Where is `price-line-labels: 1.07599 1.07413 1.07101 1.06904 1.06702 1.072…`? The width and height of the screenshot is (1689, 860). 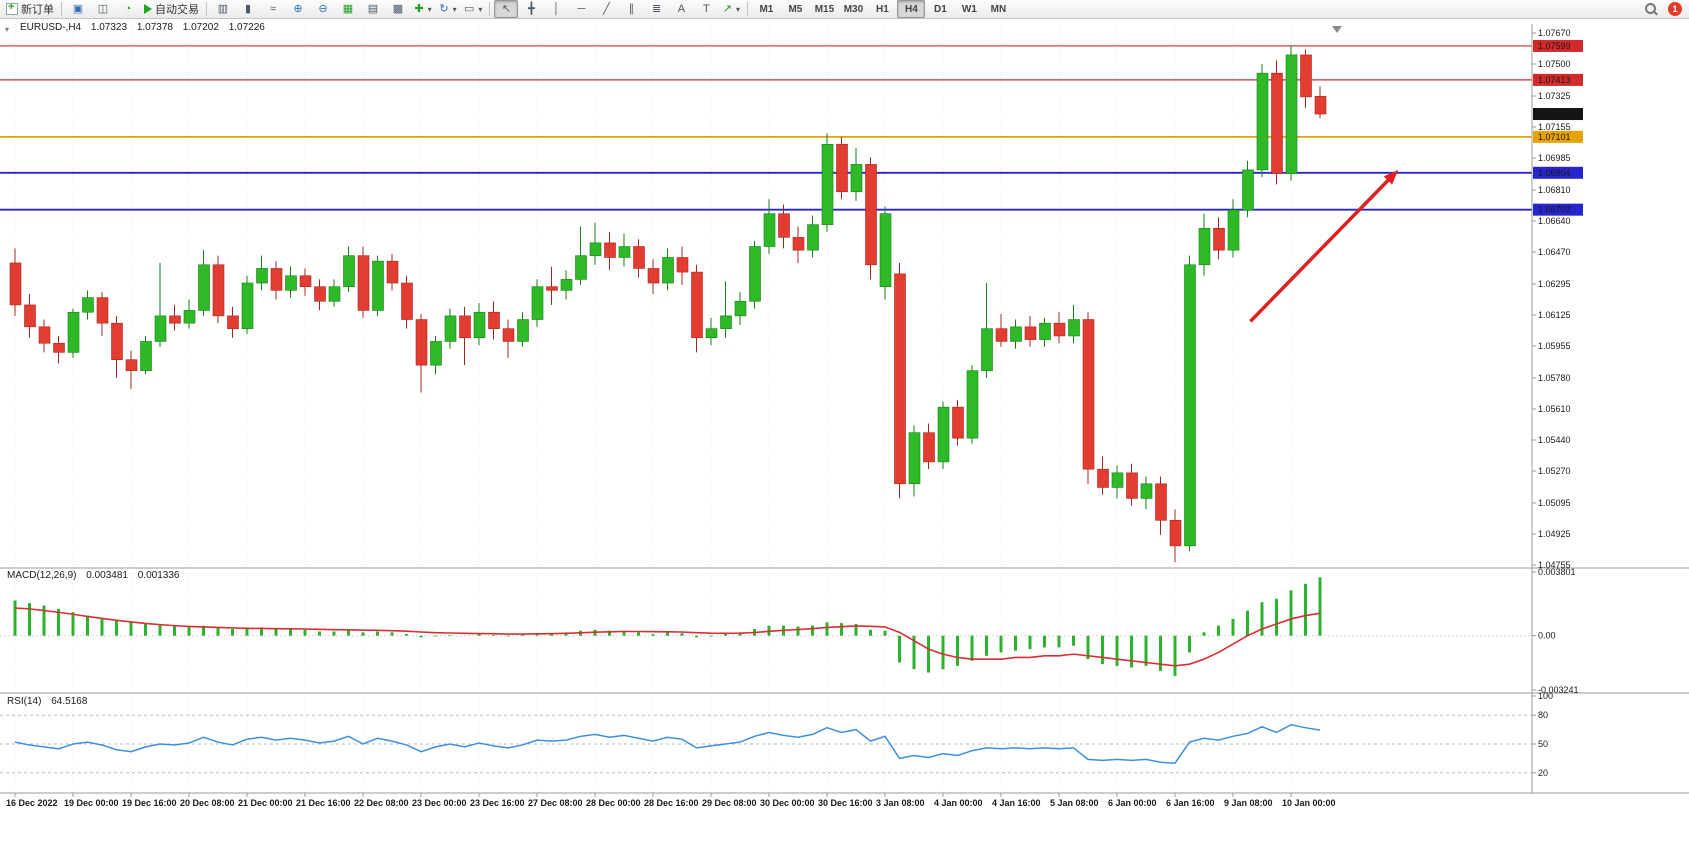 price-line-labels: 1.07599 1.07413 1.07101 1.06904 1.06702 1.072… is located at coordinates (1558, 127).